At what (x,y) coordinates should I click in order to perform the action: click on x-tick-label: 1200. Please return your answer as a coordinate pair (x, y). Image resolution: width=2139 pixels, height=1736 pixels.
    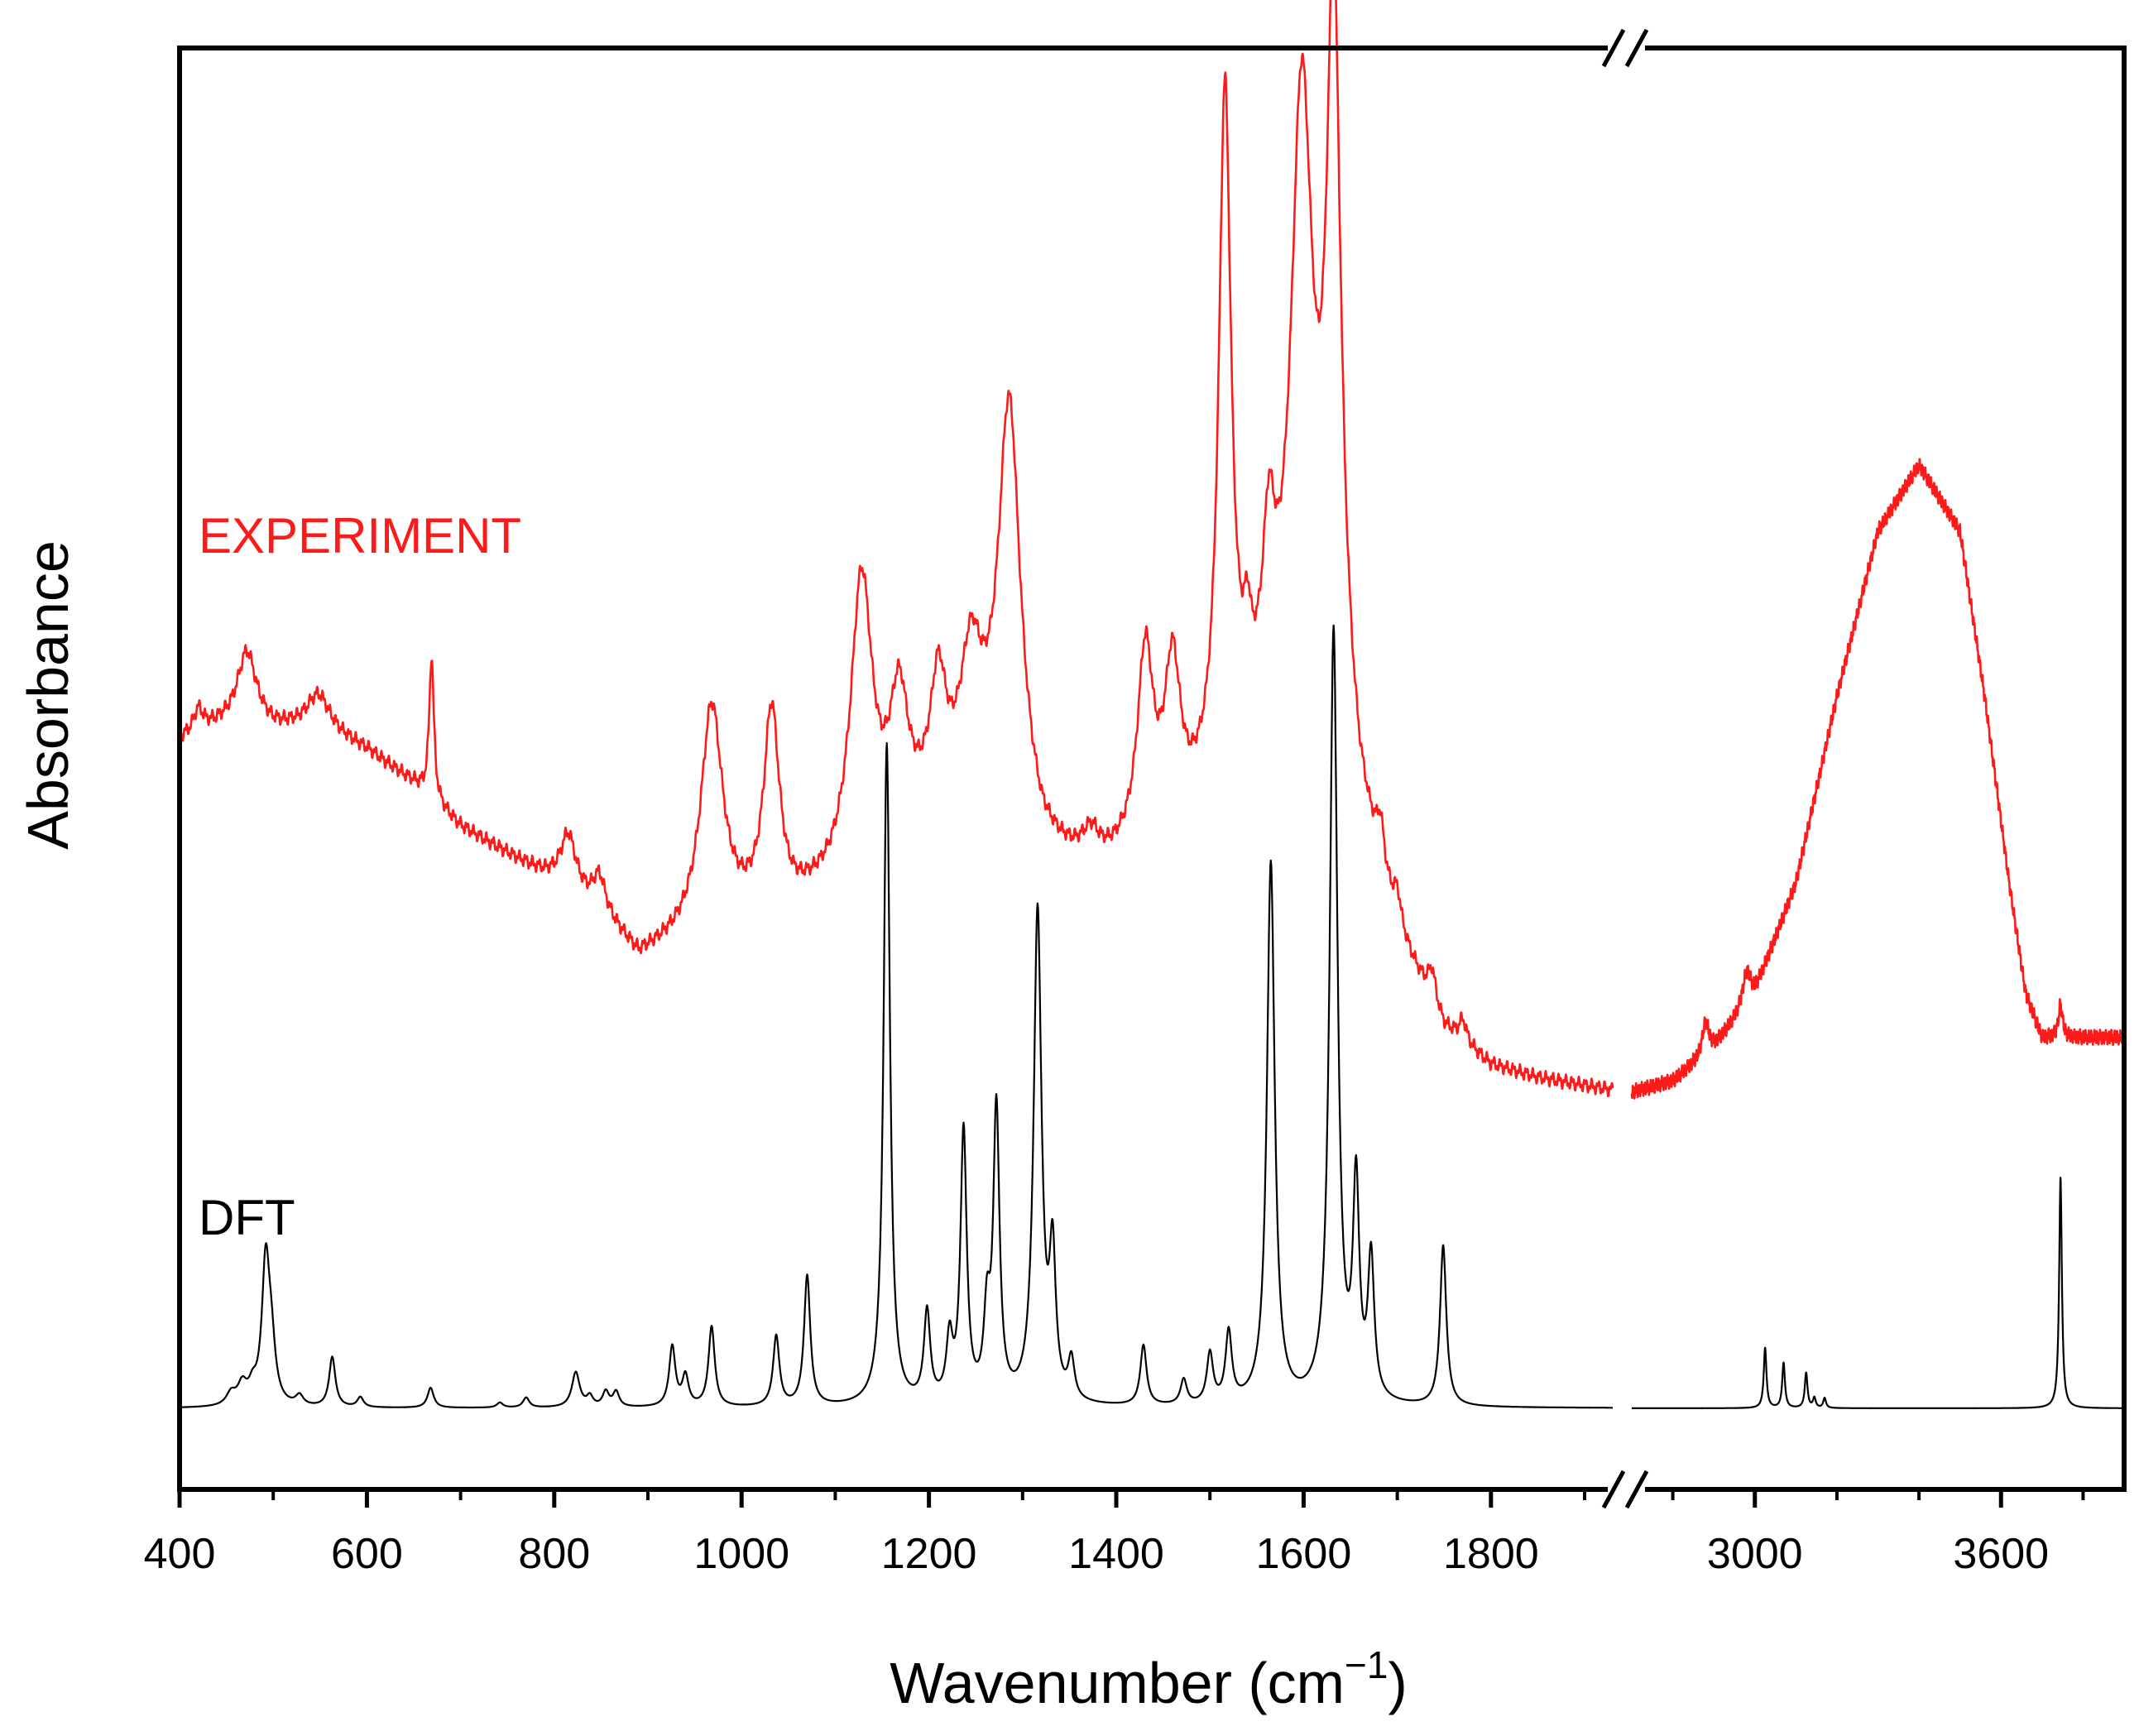
    Looking at the image, I should click on (929, 1554).